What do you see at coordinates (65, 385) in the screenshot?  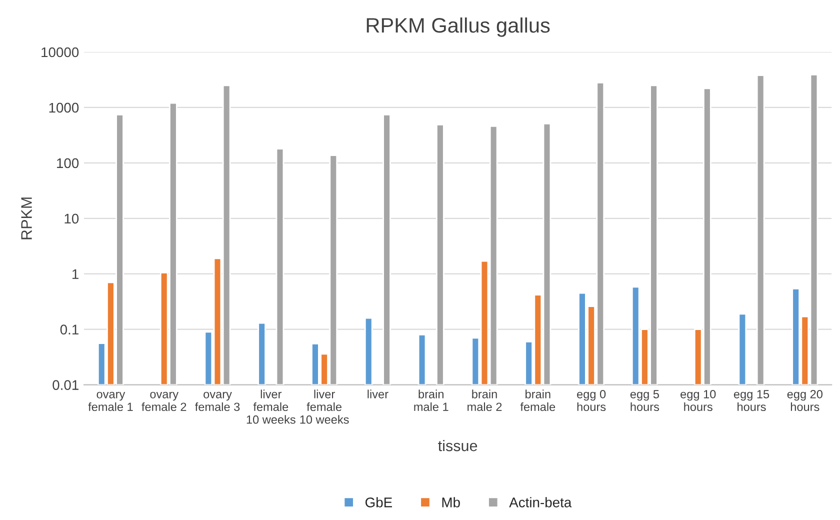 I see `y-tick-label: 0.01` at bounding box center [65, 385].